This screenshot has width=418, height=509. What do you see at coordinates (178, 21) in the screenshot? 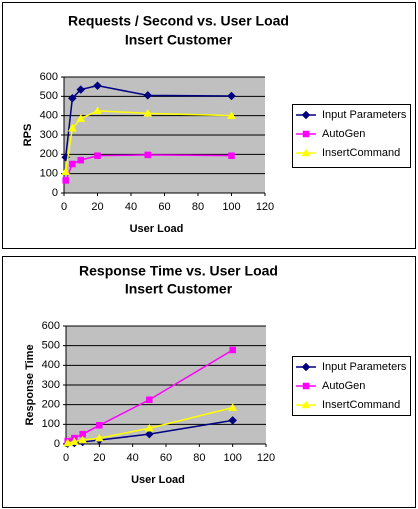
I see `chart-title: Requests / Second vs. User Load` at bounding box center [178, 21].